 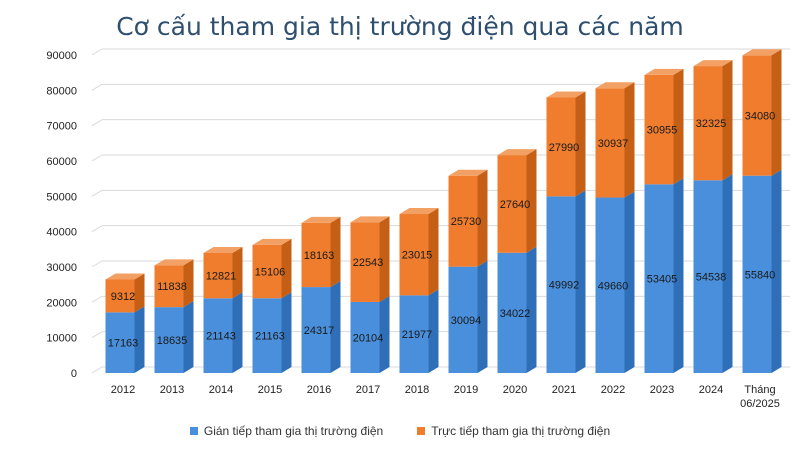 I want to click on x-tick-label: Tháng, so click(x=759, y=390).